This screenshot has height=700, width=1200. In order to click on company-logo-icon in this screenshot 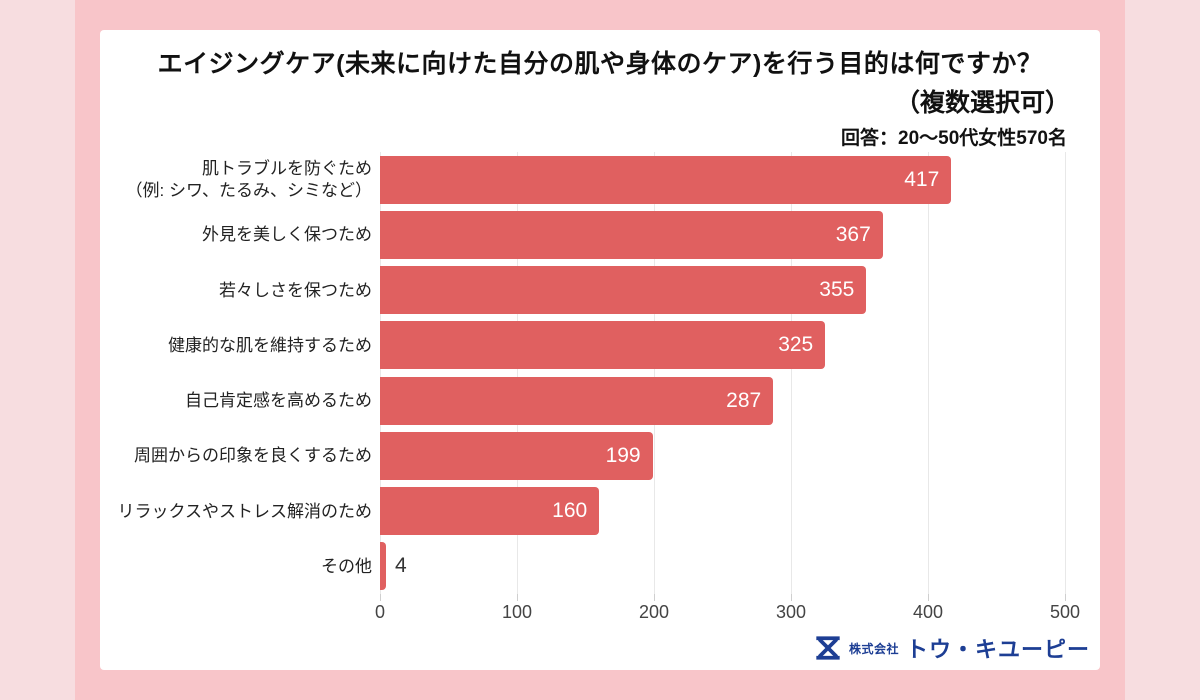, I will do `click(828, 648)`.